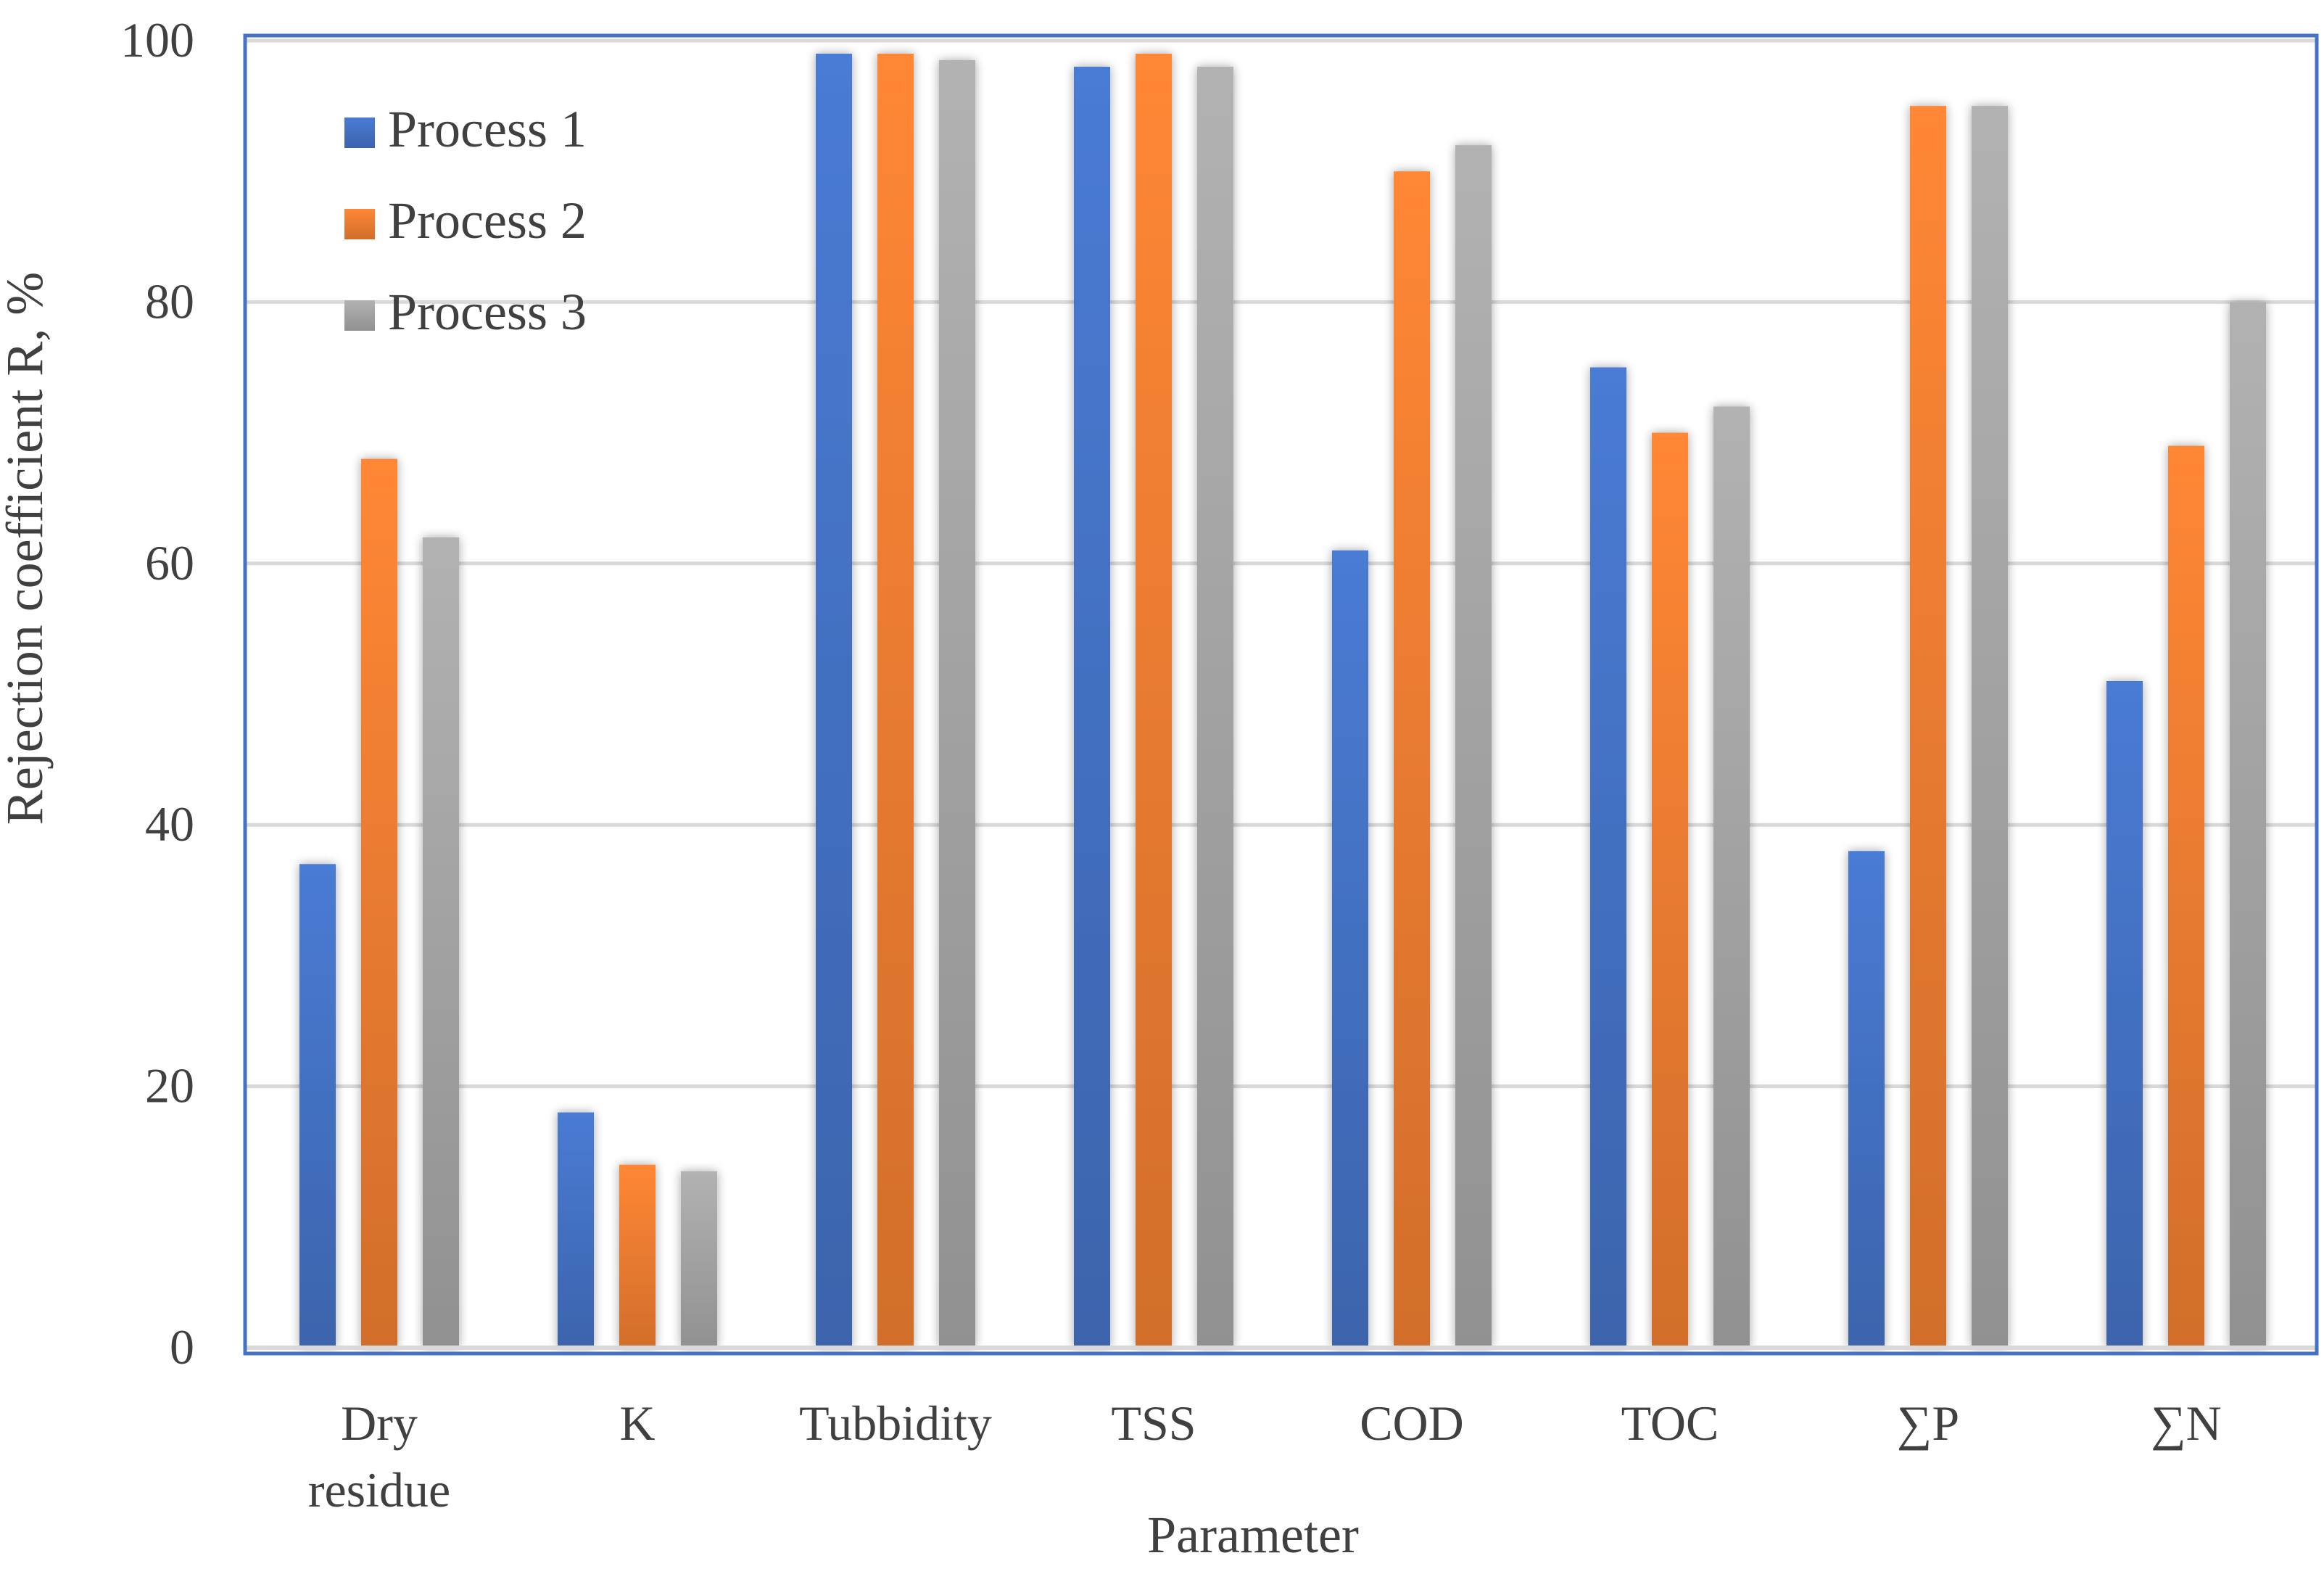  What do you see at coordinates (27, 548) in the screenshot?
I see `y-axis-title: Rejection coefficient R, %` at bounding box center [27, 548].